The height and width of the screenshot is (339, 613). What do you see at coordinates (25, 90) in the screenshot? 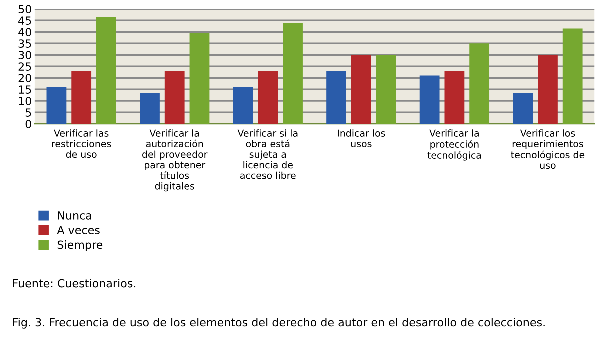
I see `y-tick-label: 15` at bounding box center [25, 90].